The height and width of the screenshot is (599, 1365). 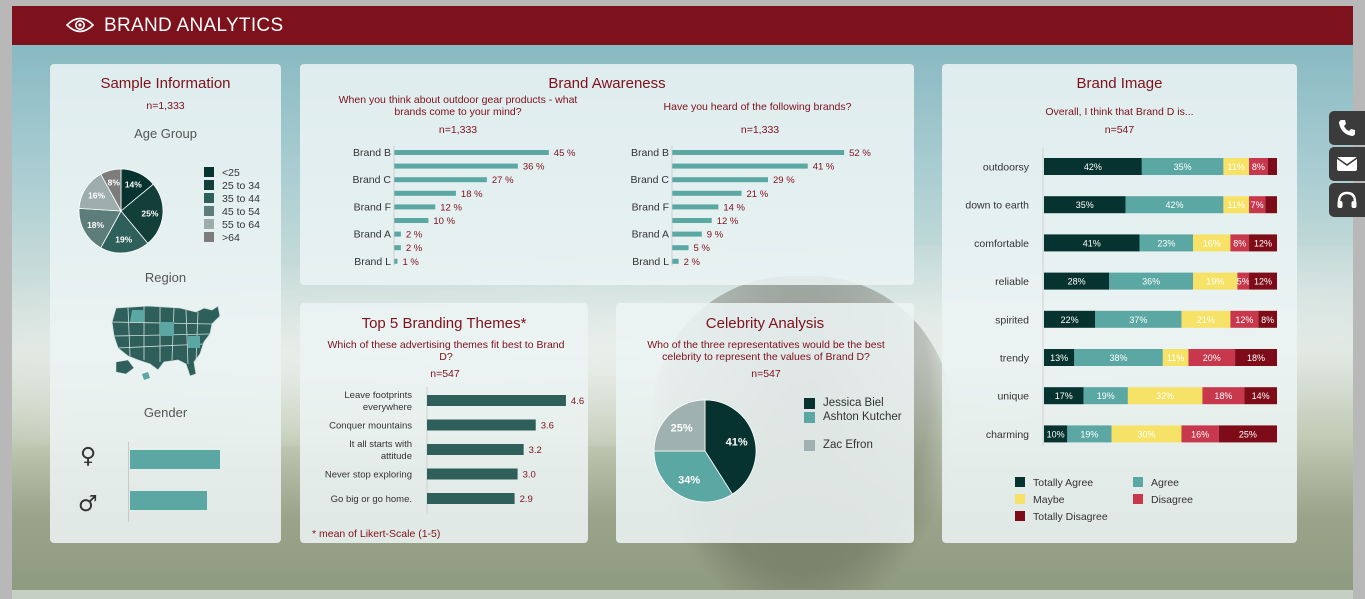 I want to click on segment-label: 30%, so click(x=1147, y=434).